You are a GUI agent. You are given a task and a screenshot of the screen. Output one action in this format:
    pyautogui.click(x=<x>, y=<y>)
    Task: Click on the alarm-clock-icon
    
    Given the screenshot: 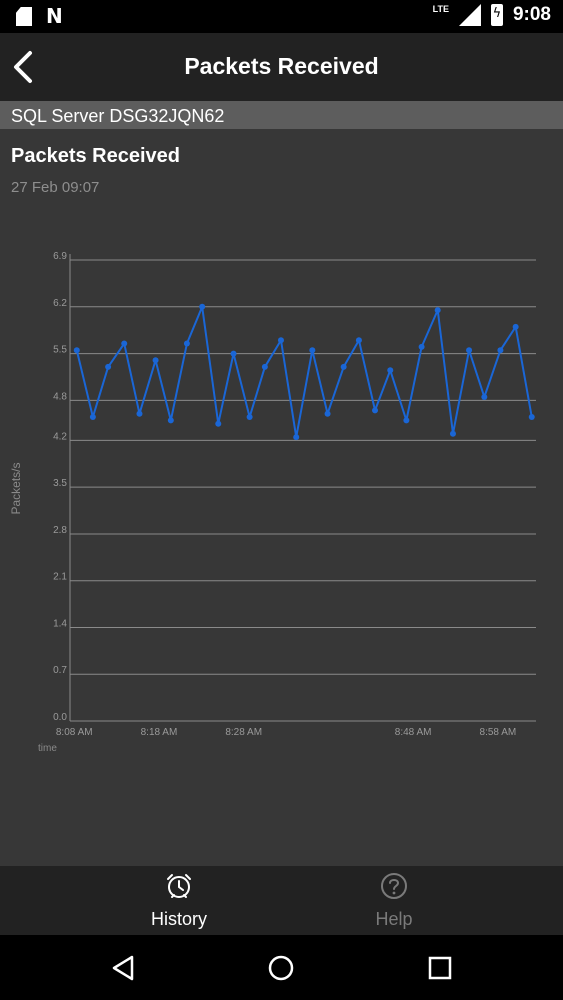 What is the action you would take?
    pyautogui.click(x=179, y=886)
    